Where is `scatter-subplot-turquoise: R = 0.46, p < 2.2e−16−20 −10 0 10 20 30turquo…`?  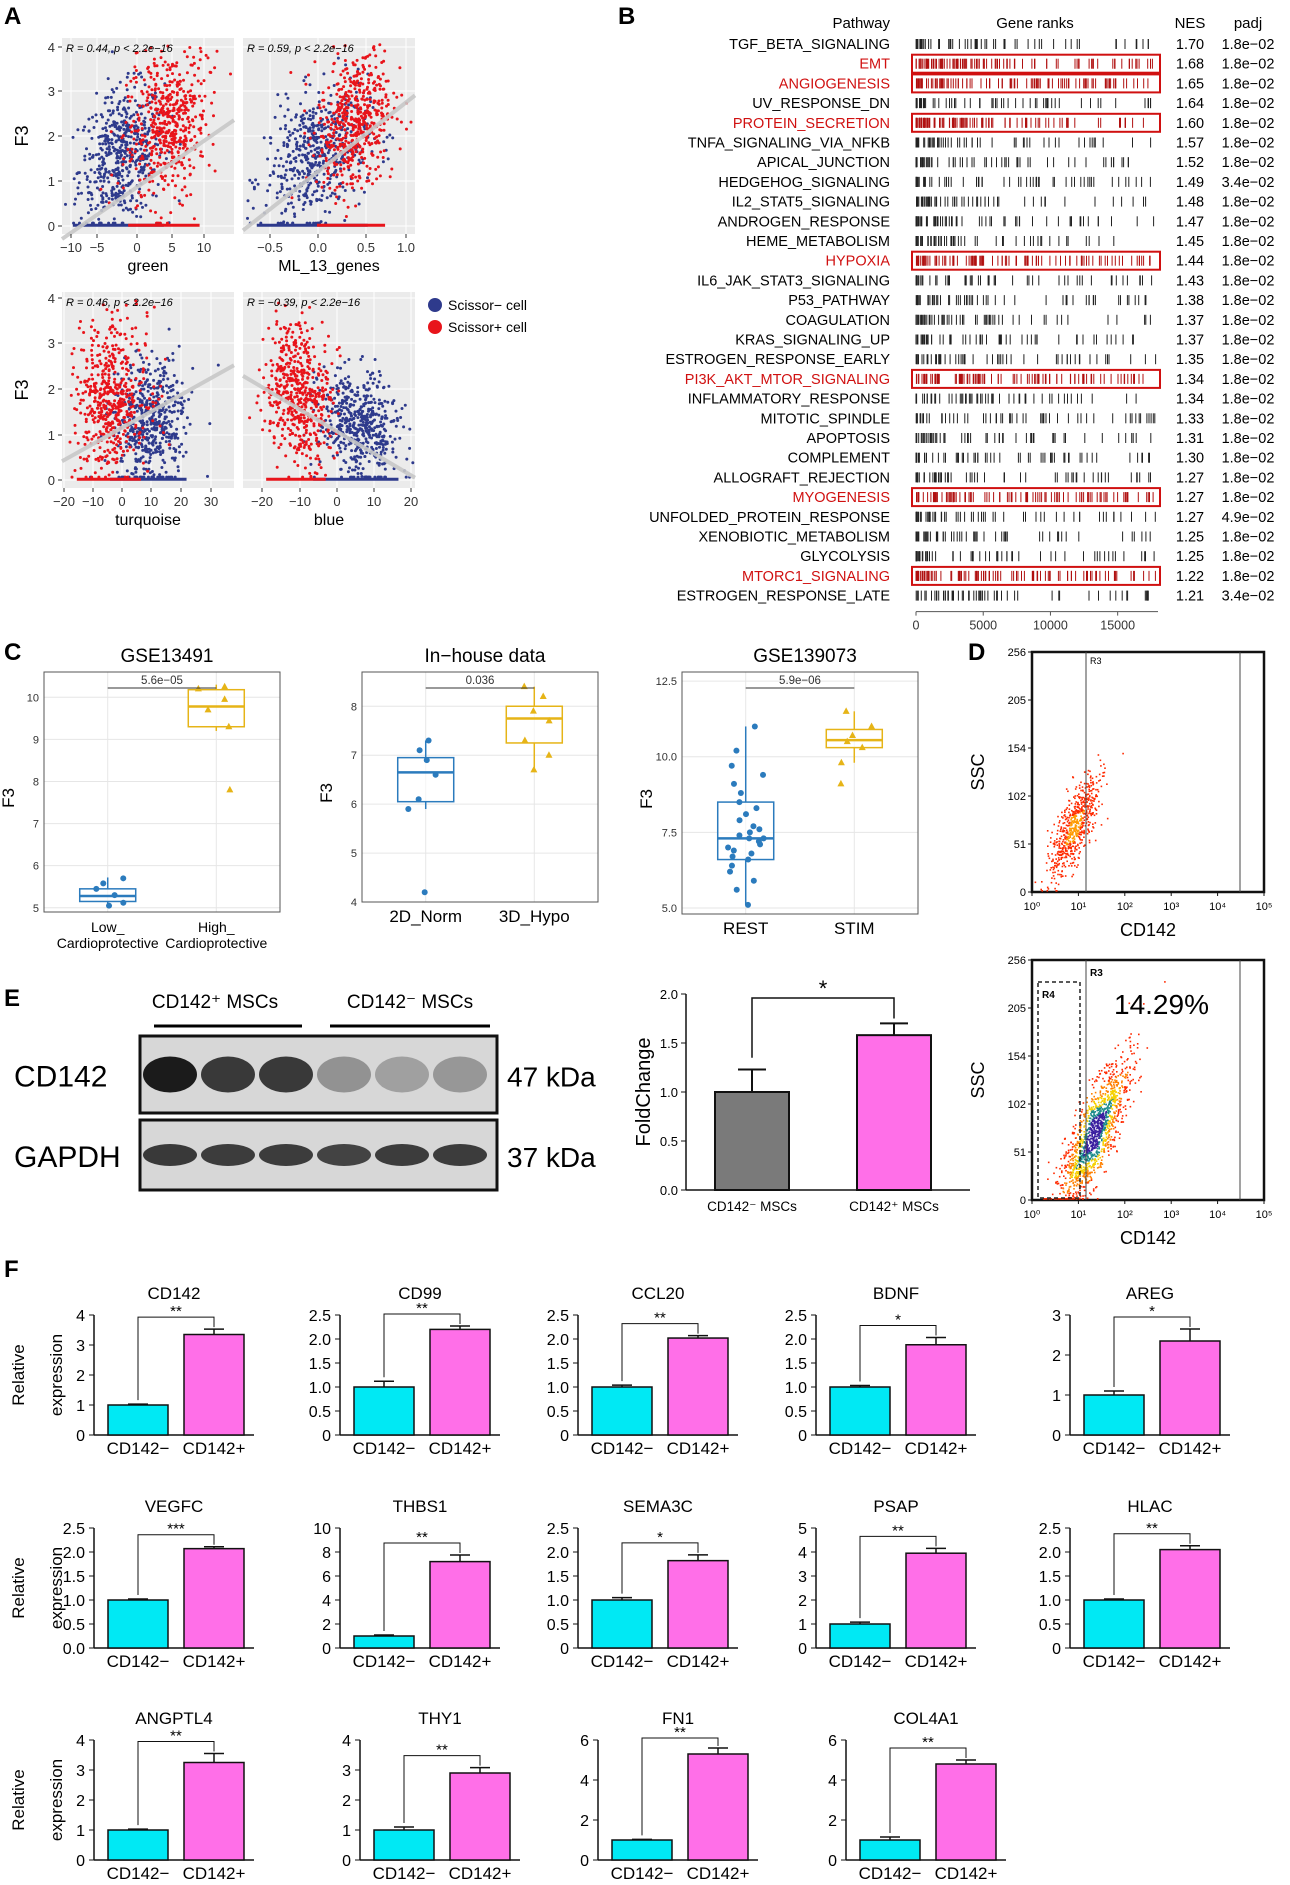
scatter-subplot-turquoise: R = 0.46, p < 2.2e−16−20 −10 0 10 20 30turquo… is located at coordinates (123, 410).